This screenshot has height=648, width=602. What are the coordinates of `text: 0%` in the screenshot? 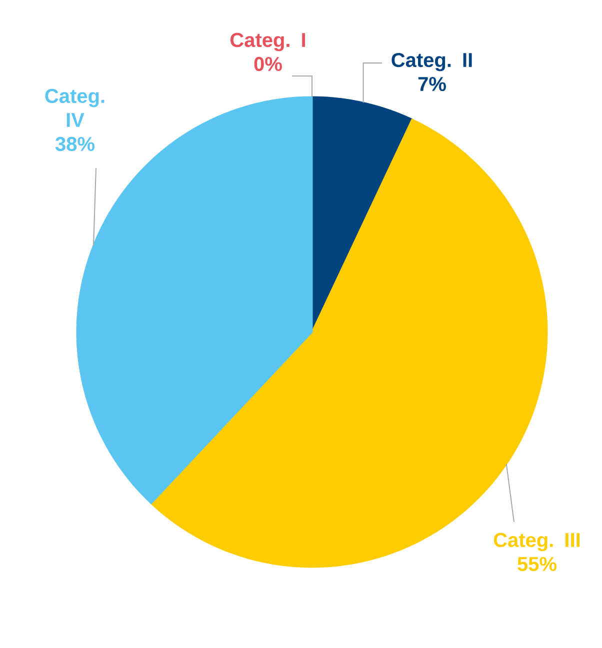 It's located at (268, 64).